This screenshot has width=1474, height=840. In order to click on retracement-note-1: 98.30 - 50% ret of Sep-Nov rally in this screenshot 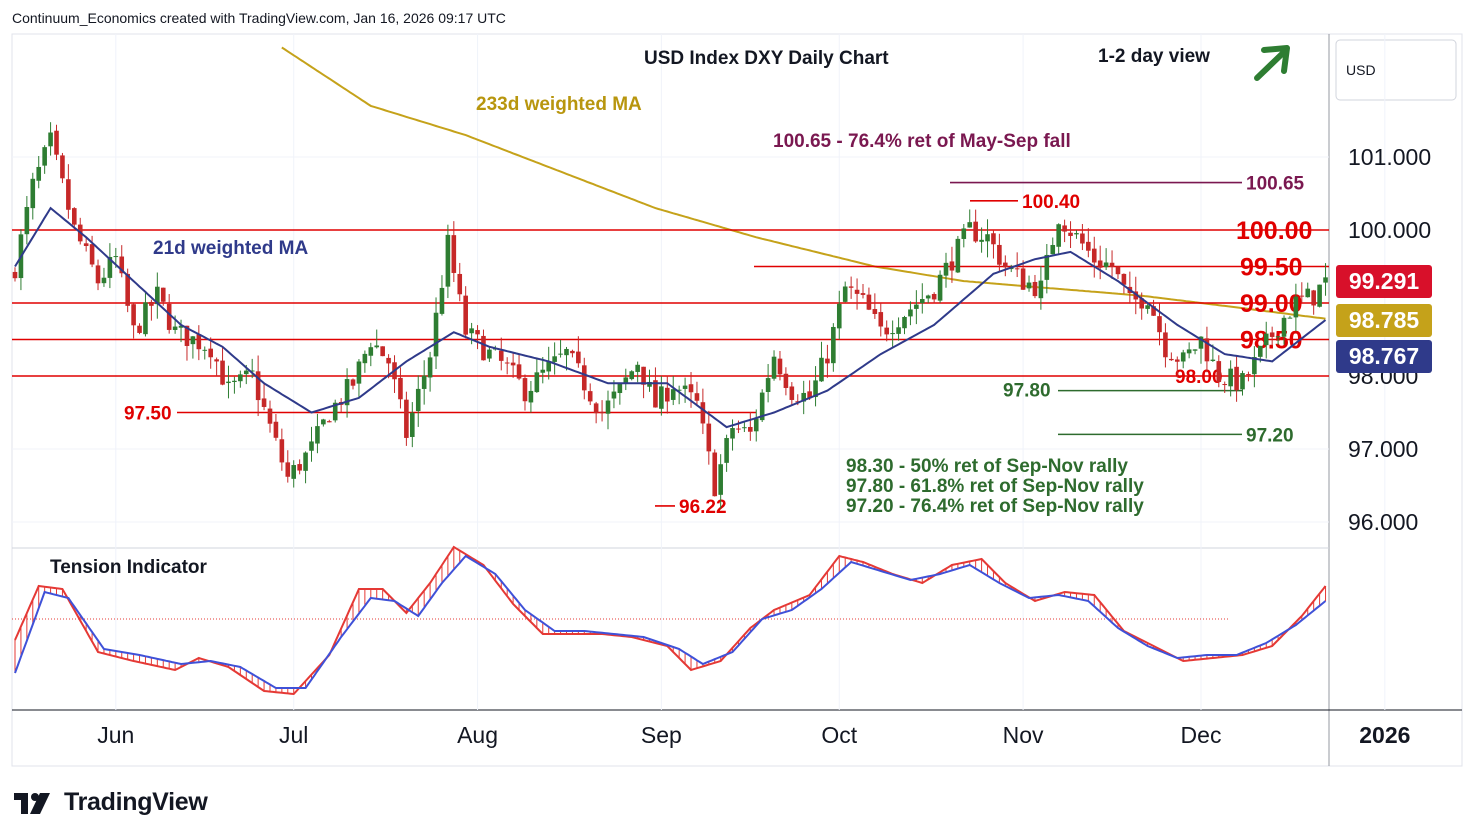, I will do `click(987, 466)`.